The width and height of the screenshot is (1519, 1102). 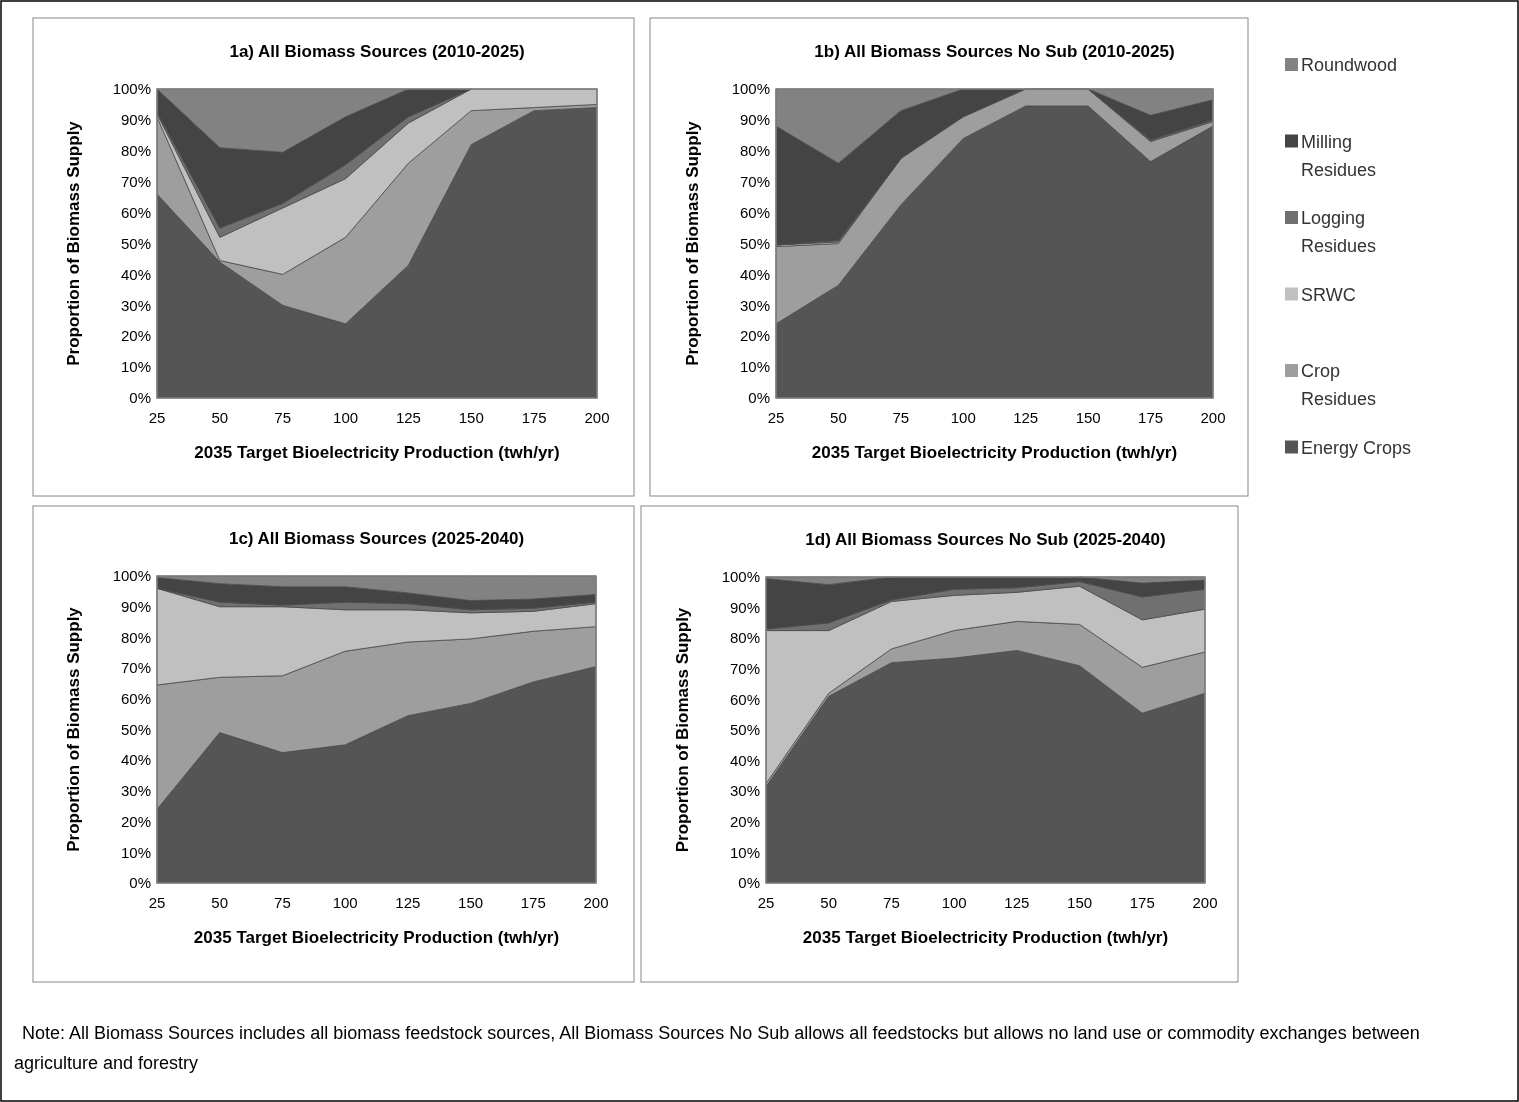 What do you see at coordinates (717, 1048) in the screenshot?
I see `text: Note: All Biomass Sources includes all biomass feedstock sources, All Biomass Sources No Sub allows all feedstocks but allows no land use or commodity exchanges between agriculture and forestry` at bounding box center [717, 1048].